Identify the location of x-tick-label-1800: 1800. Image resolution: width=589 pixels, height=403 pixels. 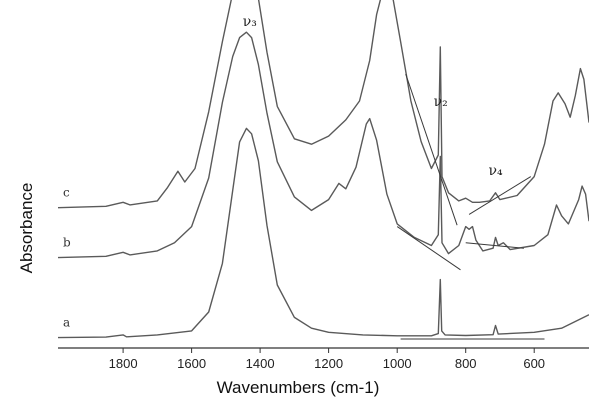
(123, 363).